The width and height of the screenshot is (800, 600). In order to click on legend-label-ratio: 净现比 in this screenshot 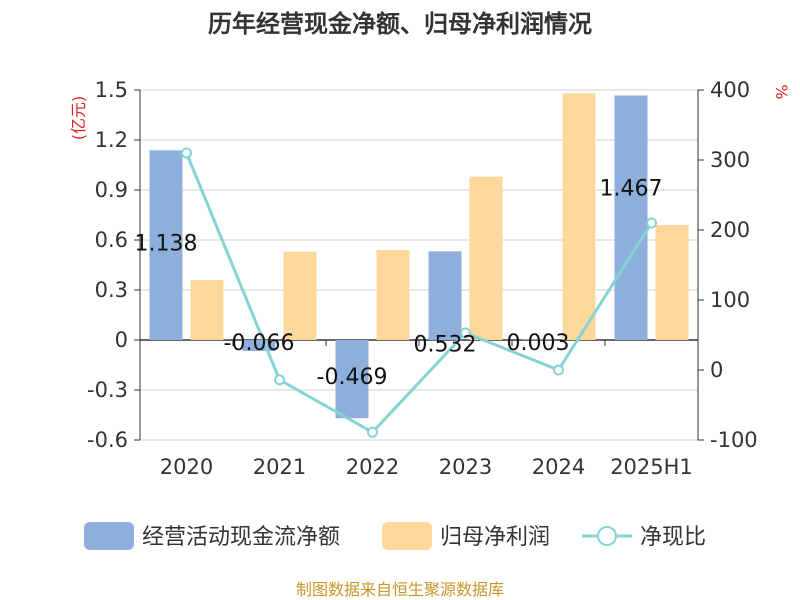, I will do `click(673, 537)`.